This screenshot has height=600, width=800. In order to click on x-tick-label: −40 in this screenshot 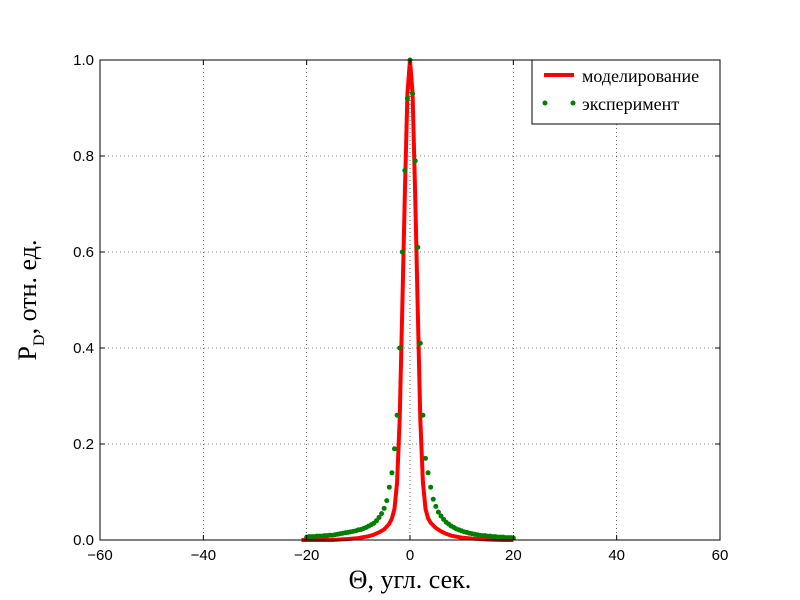, I will do `click(203, 555)`.